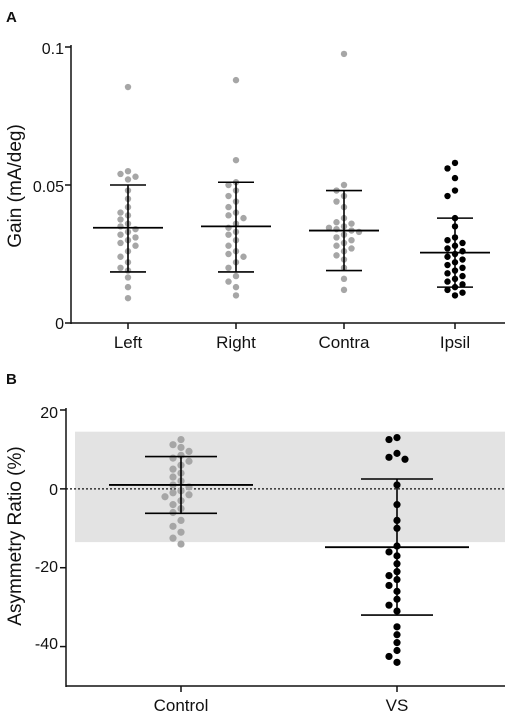 The image size is (510, 722). I want to click on panel-a-ytick-label: 0.05, so click(48, 187).